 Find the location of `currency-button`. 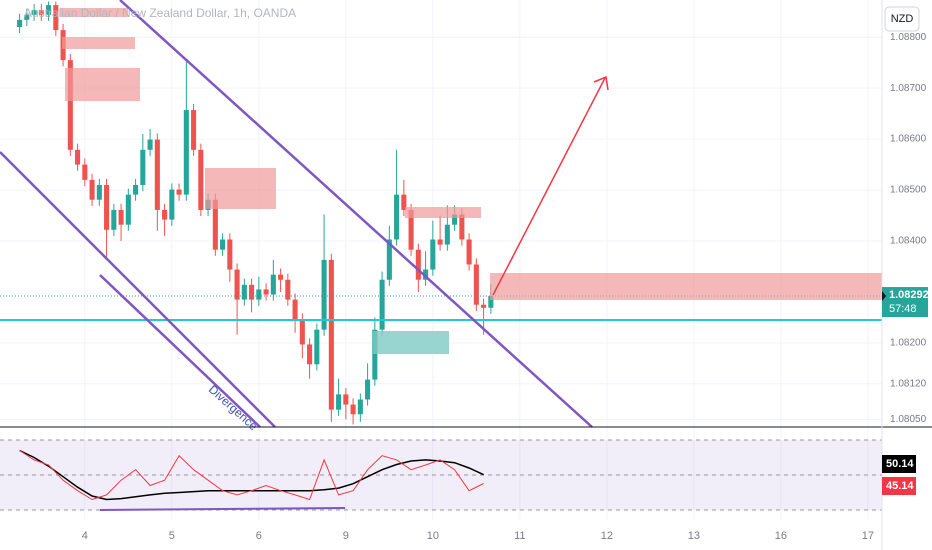

currency-button is located at coordinates (902, 19).